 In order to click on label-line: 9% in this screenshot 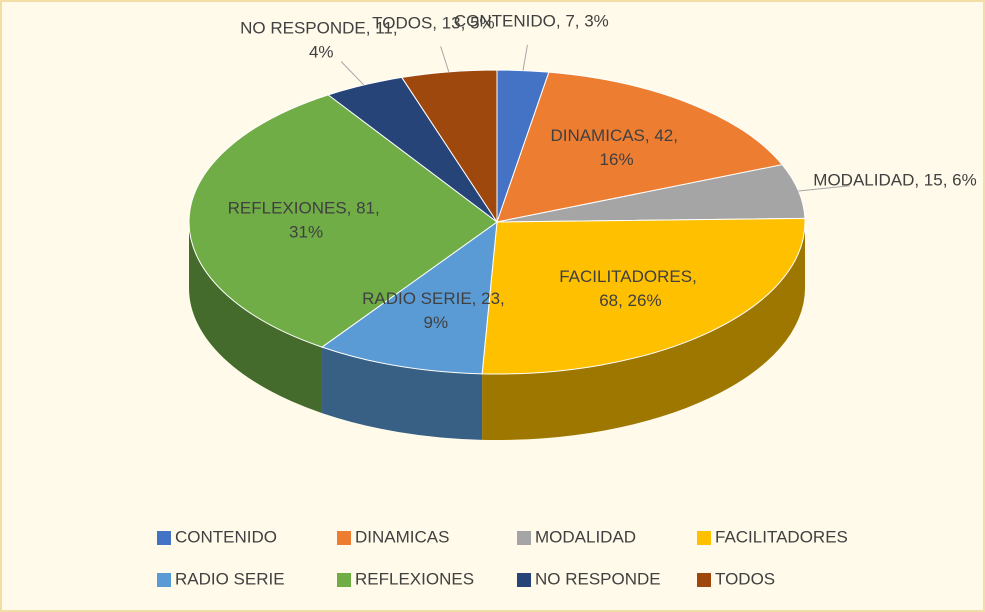, I will do `click(436, 322)`.